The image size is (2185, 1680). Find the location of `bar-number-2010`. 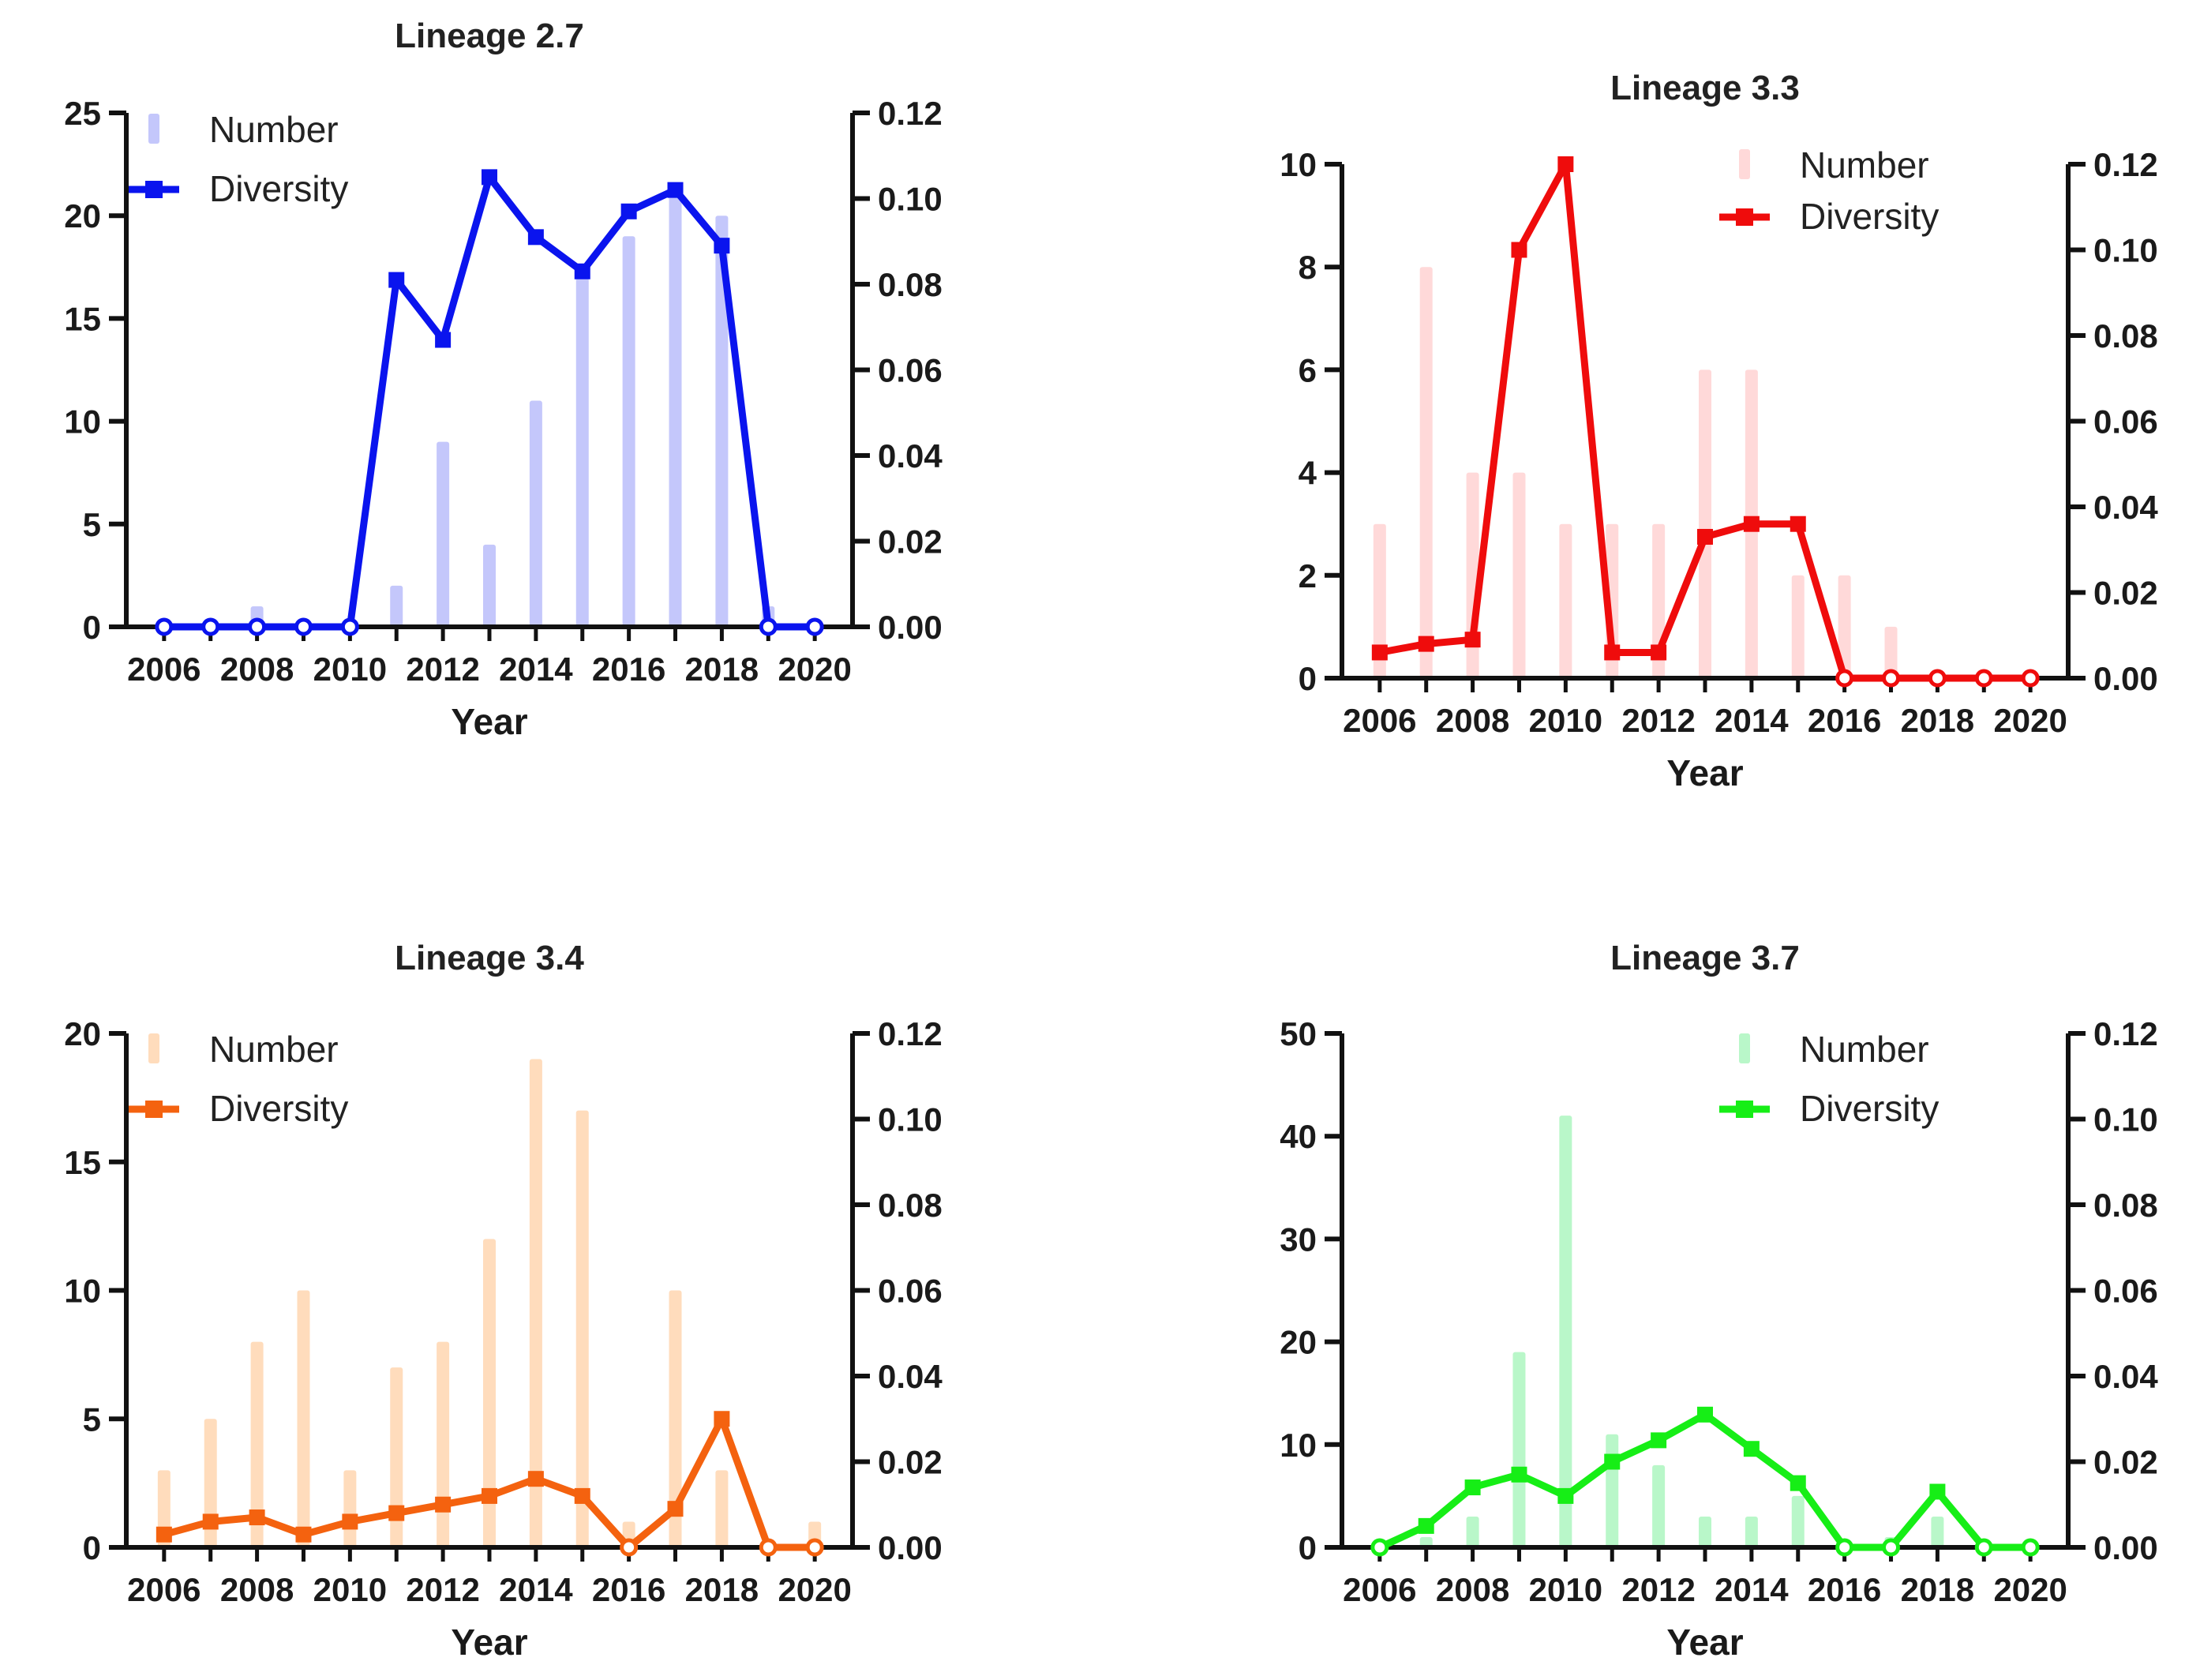

bar-number-2010 is located at coordinates (1566, 1331).